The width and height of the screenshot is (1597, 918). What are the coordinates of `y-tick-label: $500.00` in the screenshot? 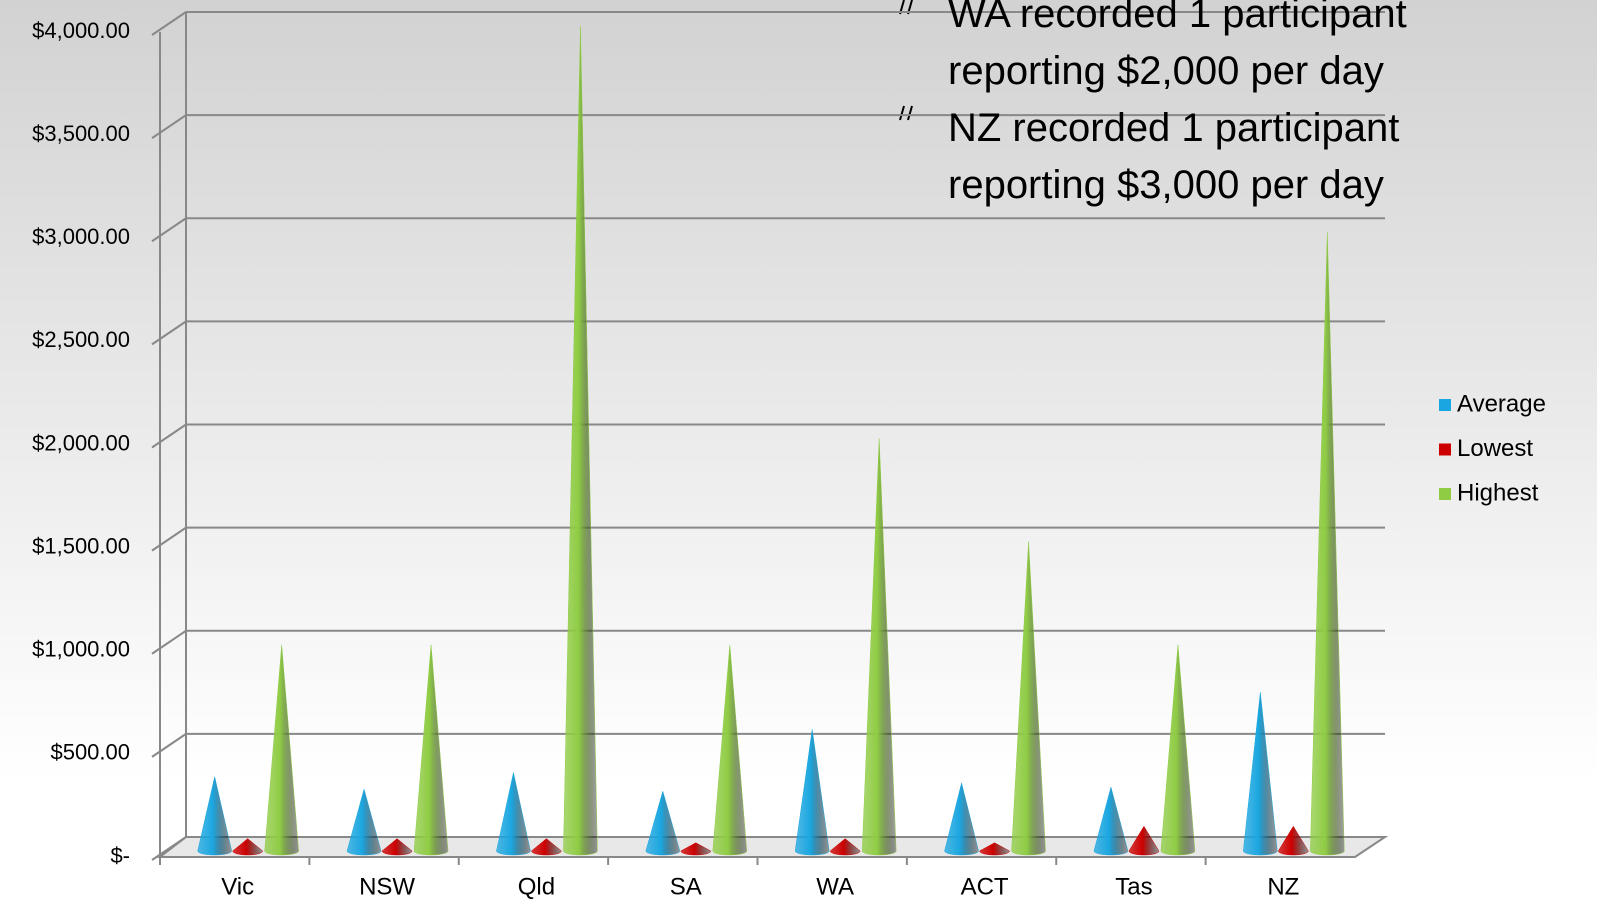 It's located at (90, 752).